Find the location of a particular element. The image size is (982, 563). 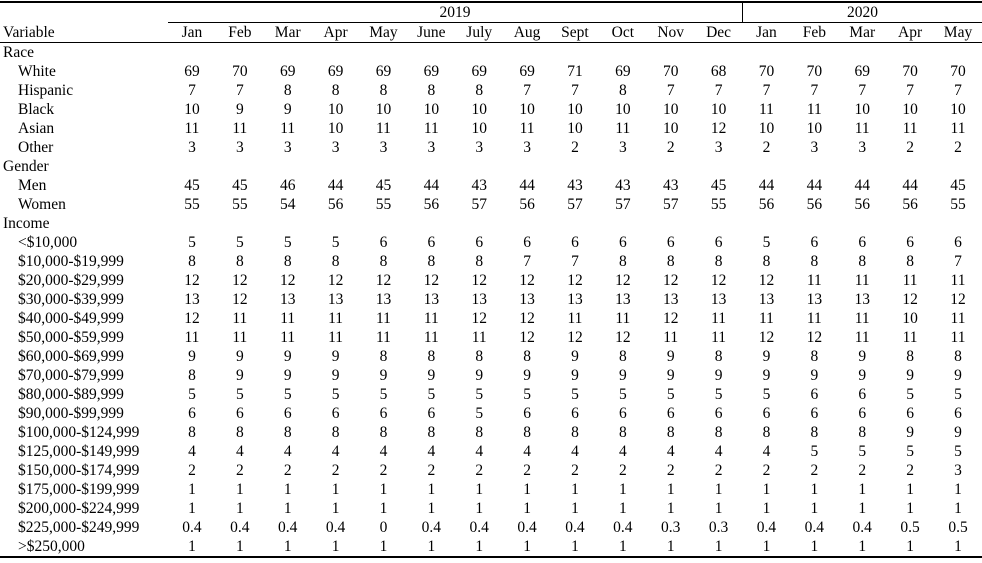

data-cell: 68 is located at coordinates (718, 71).